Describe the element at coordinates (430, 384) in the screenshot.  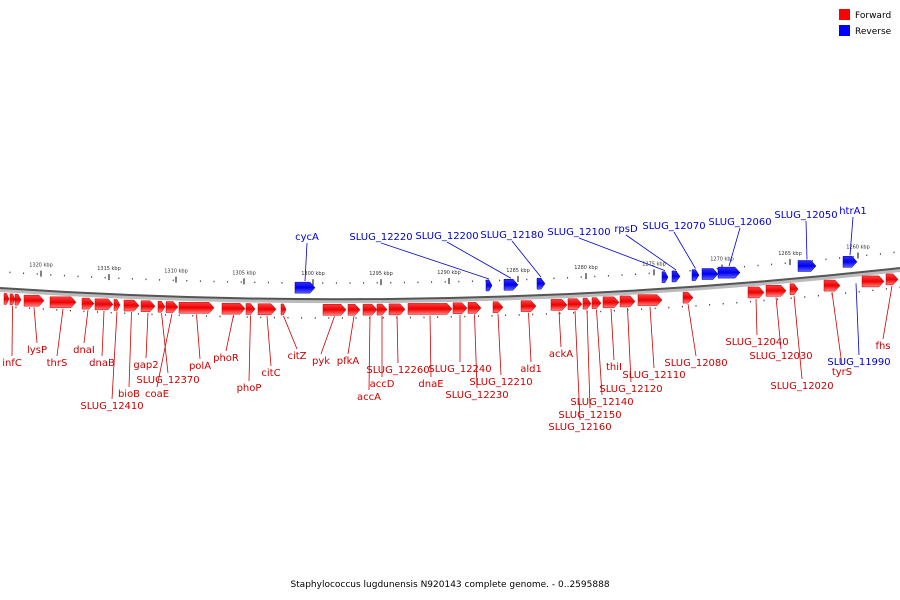
I see `gene-label-dnaE: dnaE` at that location.